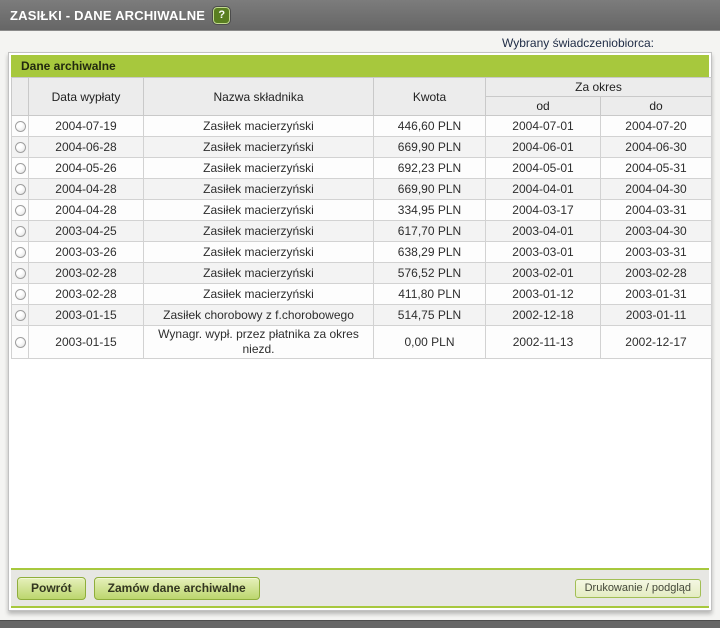 The height and width of the screenshot is (628, 720). I want to click on column-header-date: Data wypłaty, so click(86, 96).